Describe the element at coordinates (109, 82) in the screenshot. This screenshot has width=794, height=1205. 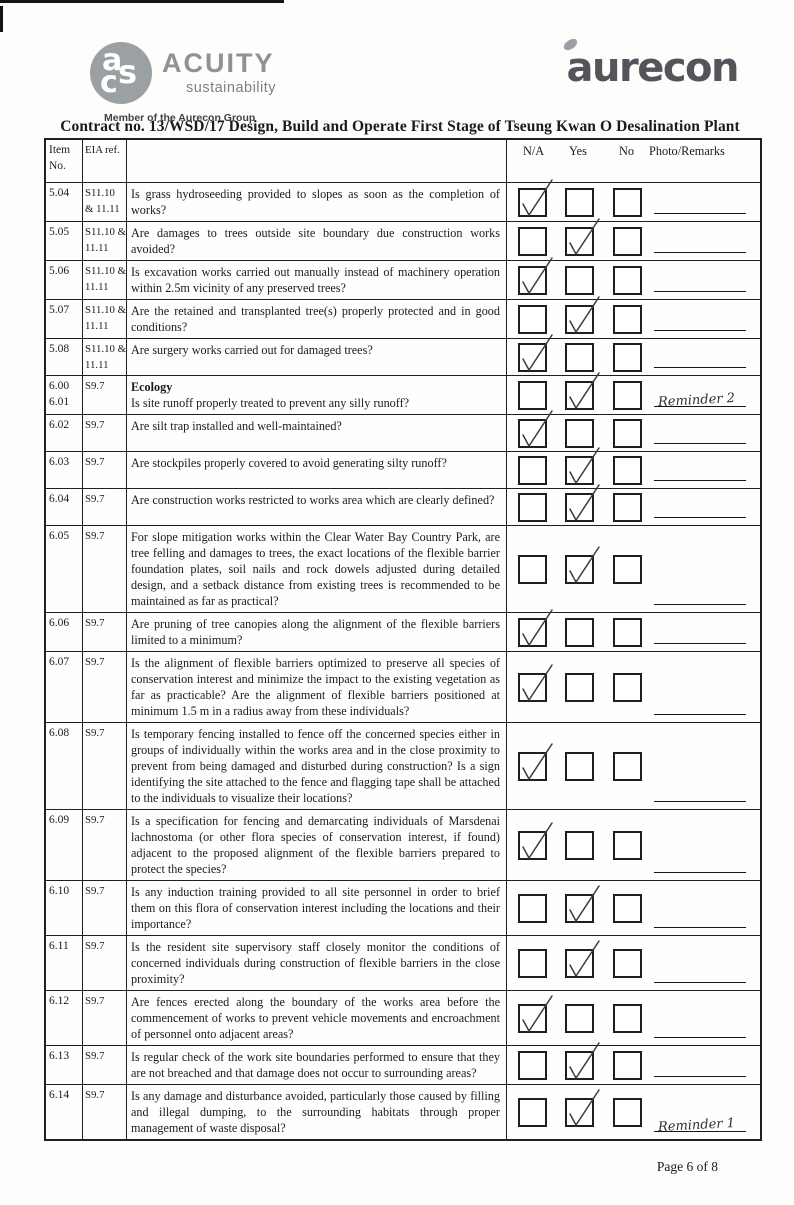
I see `monogram-letter: c` at that location.